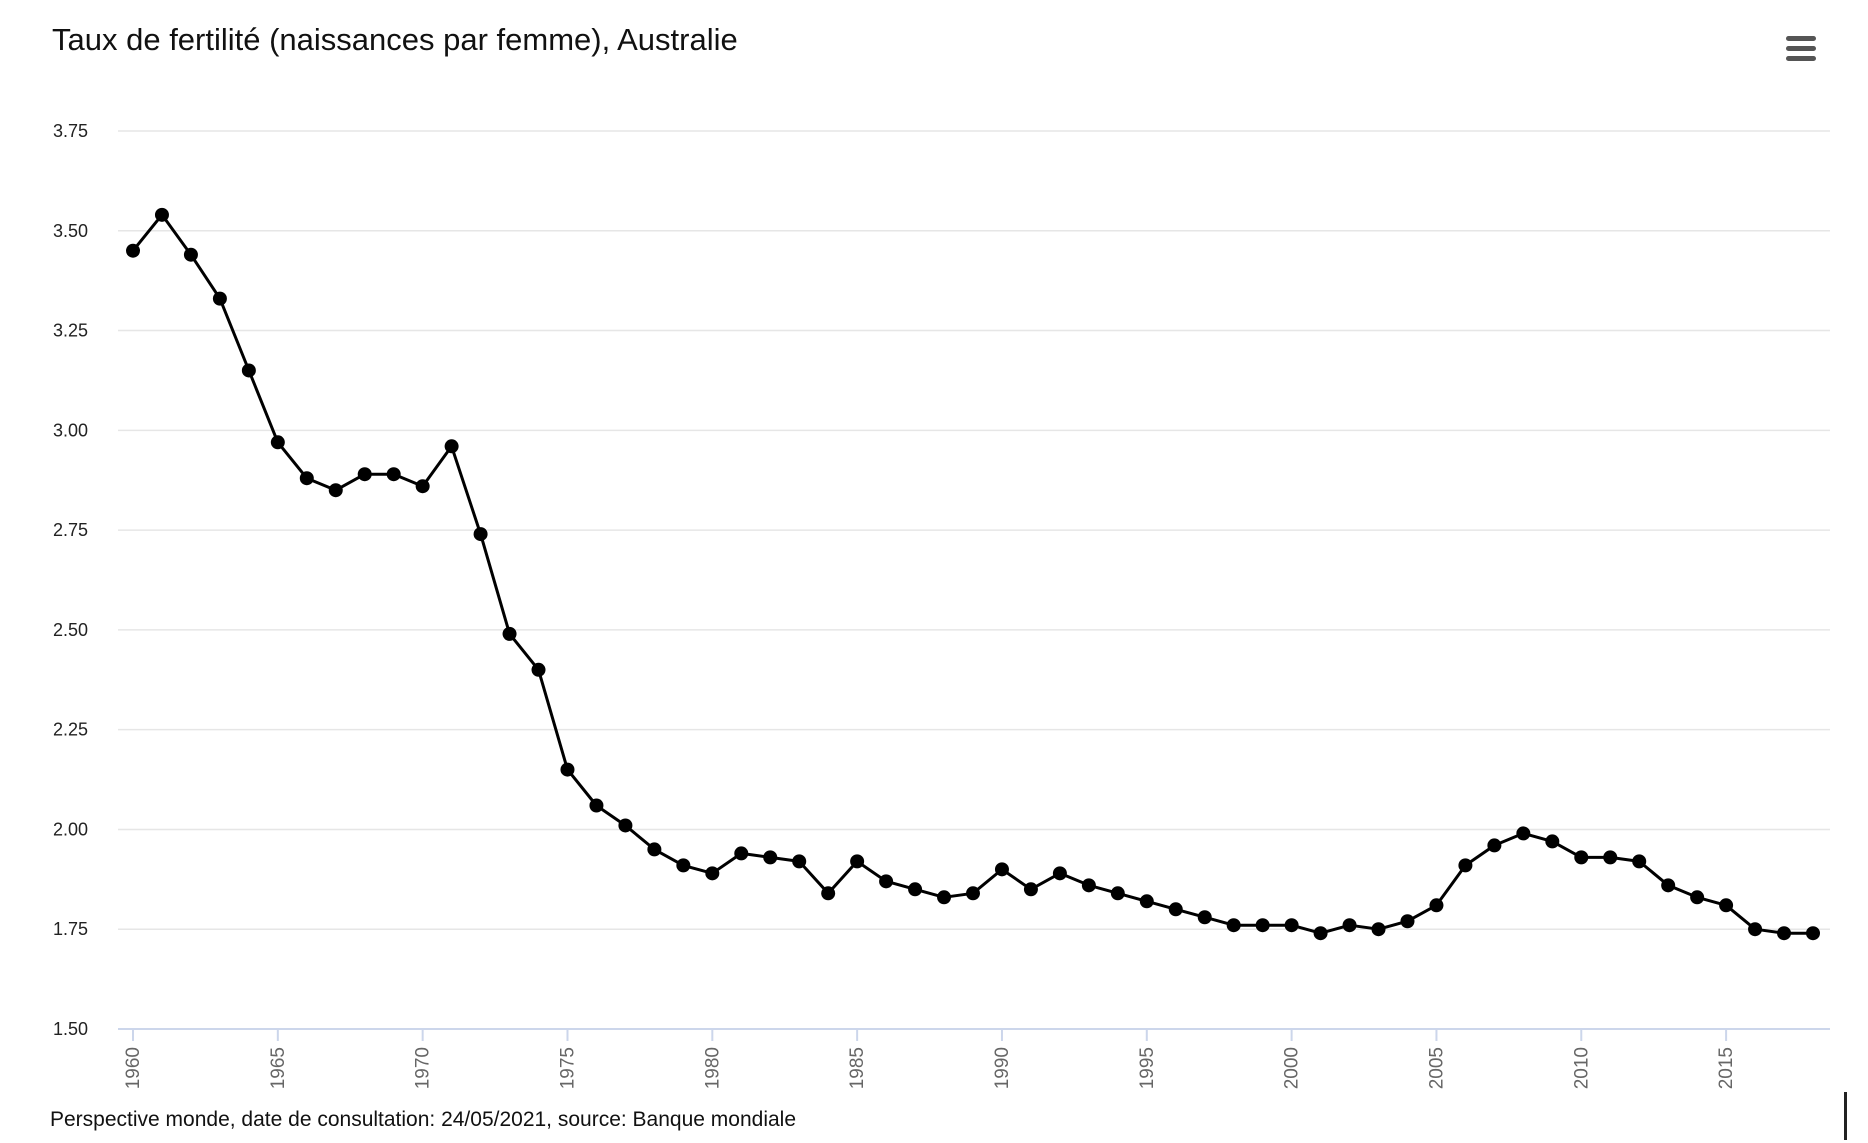  I want to click on y-tick-label: 3.00, so click(70, 430).